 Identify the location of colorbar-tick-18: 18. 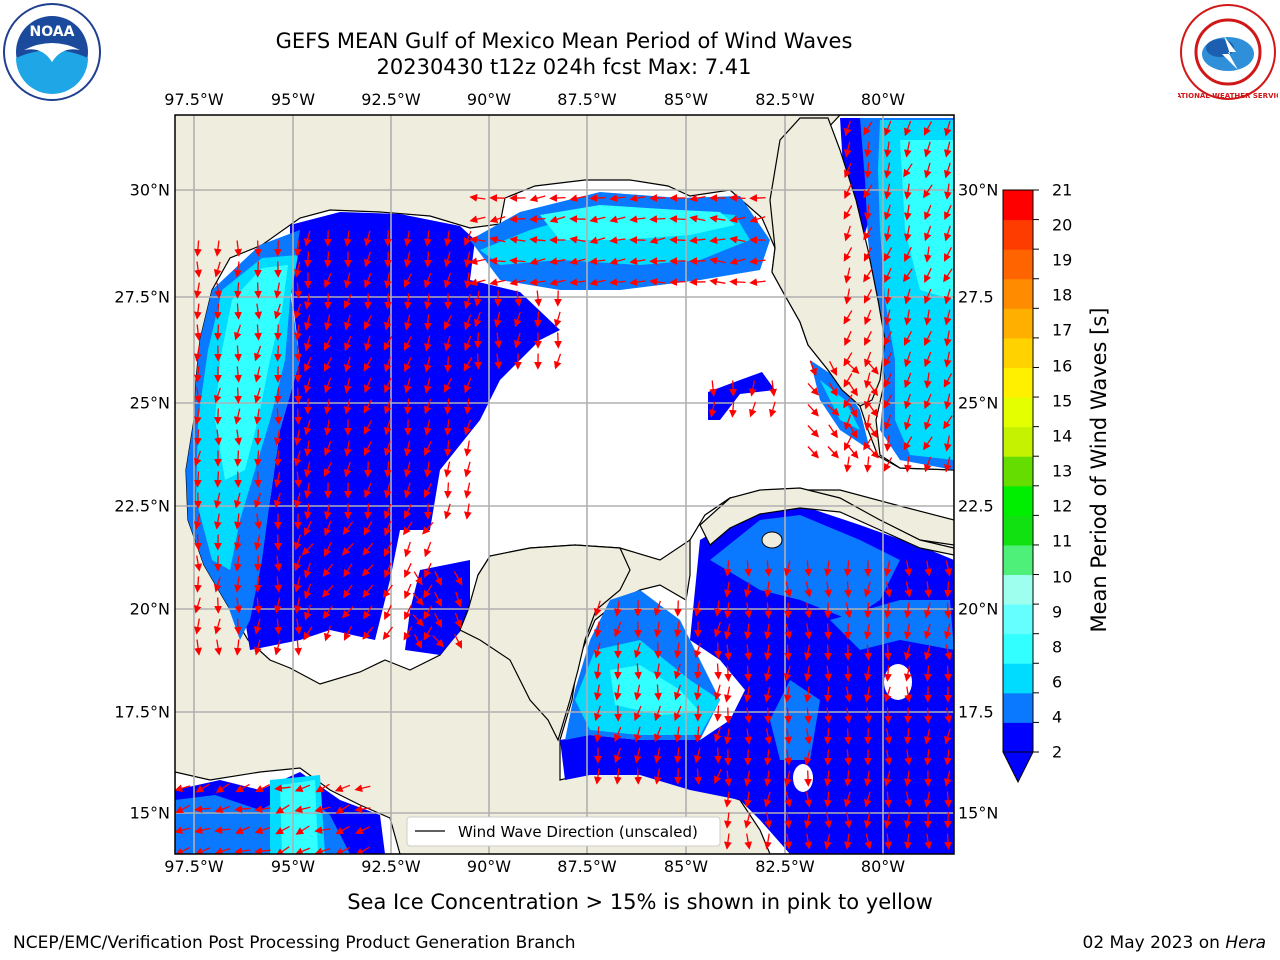
(1062, 295).